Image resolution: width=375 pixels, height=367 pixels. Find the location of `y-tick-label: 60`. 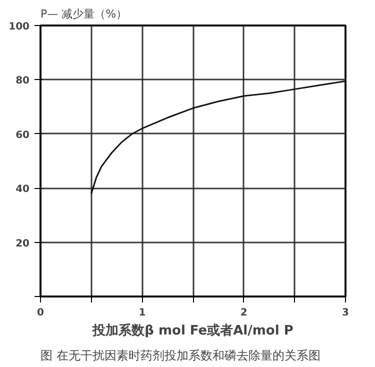

y-tick-label: 60 is located at coordinates (23, 135).